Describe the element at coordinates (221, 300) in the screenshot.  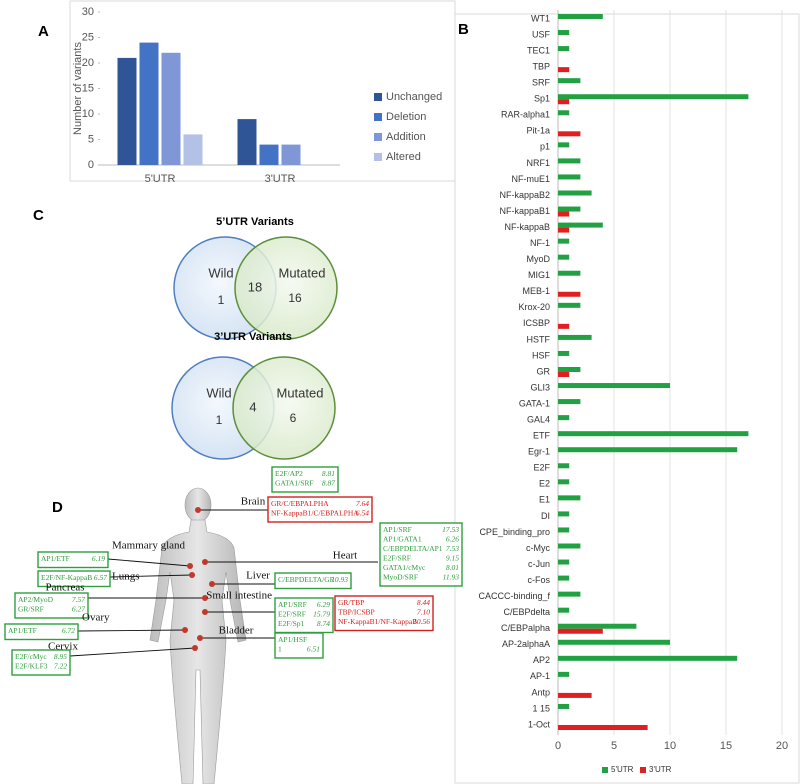
I see `venn-count: 1` at that location.